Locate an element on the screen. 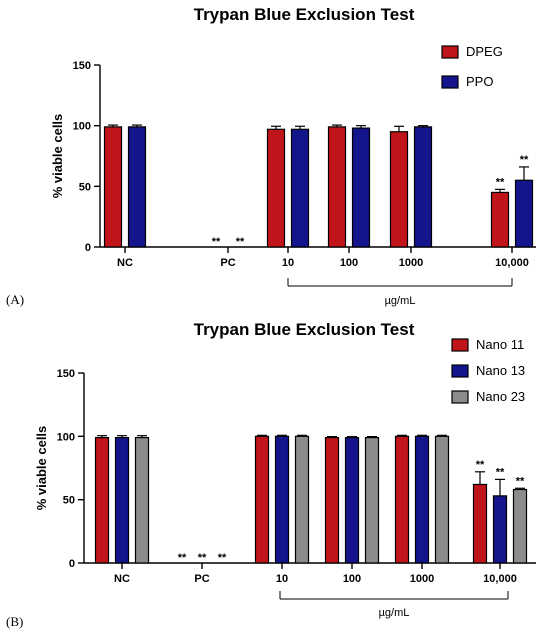 Image resolution: width=550 pixels, height=636 pixels. legend-label: Nano 23 is located at coordinates (500, 396).